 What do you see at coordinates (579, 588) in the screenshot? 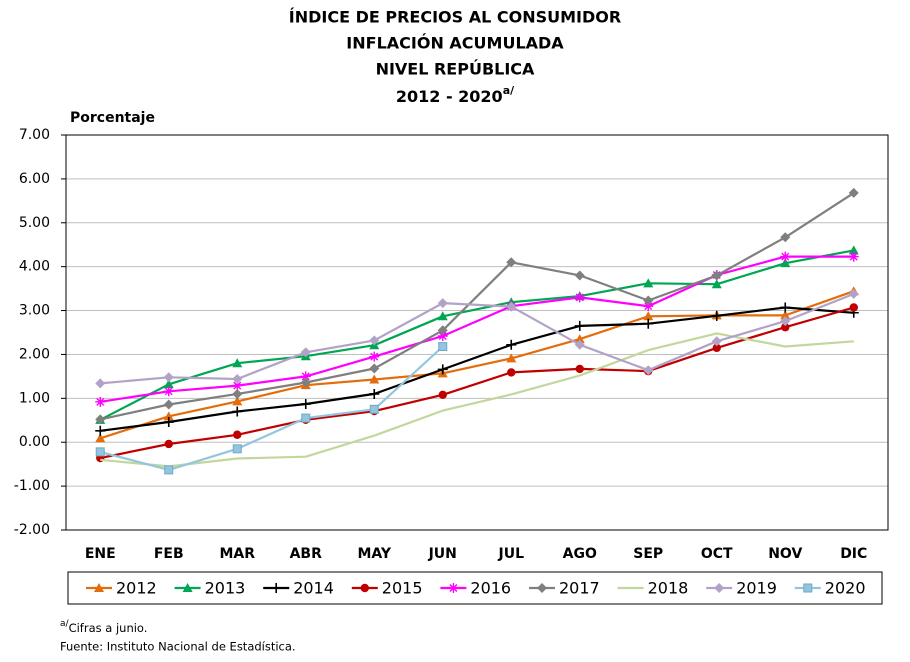
I see `legend-label: 2017` at bounding box center [579, 588].